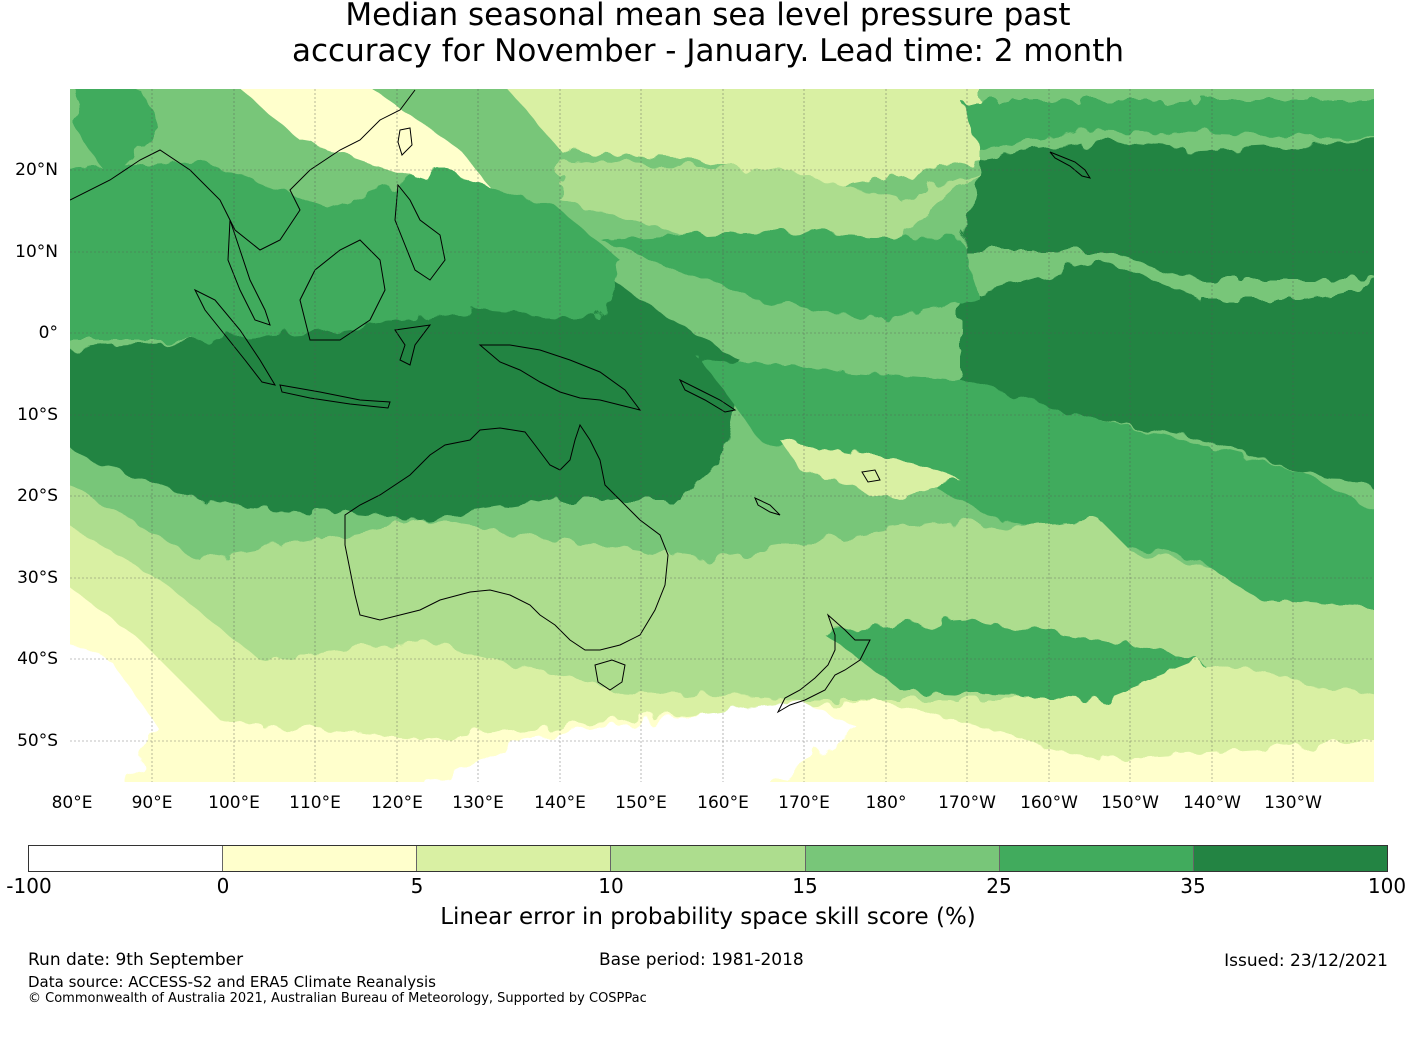  I want to click on australia-coast, so click(506, 537).